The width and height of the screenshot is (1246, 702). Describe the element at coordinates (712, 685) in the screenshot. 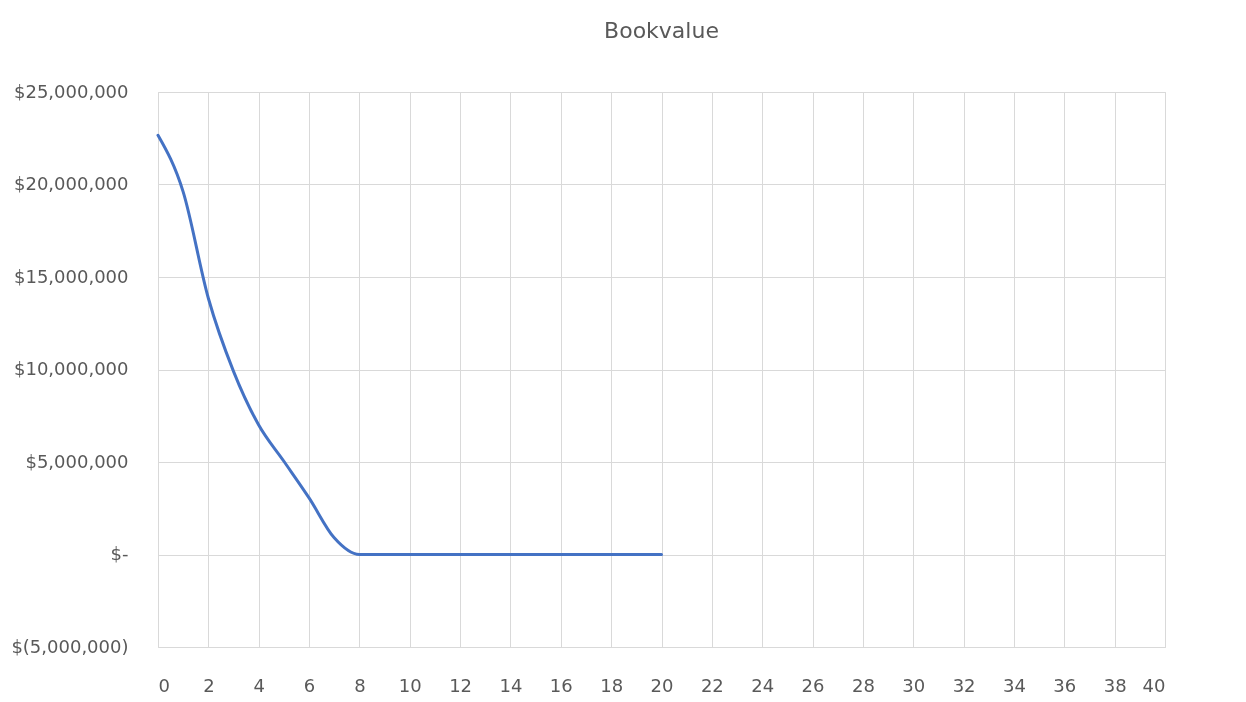

I see `x-tick-label: 22` at that location.